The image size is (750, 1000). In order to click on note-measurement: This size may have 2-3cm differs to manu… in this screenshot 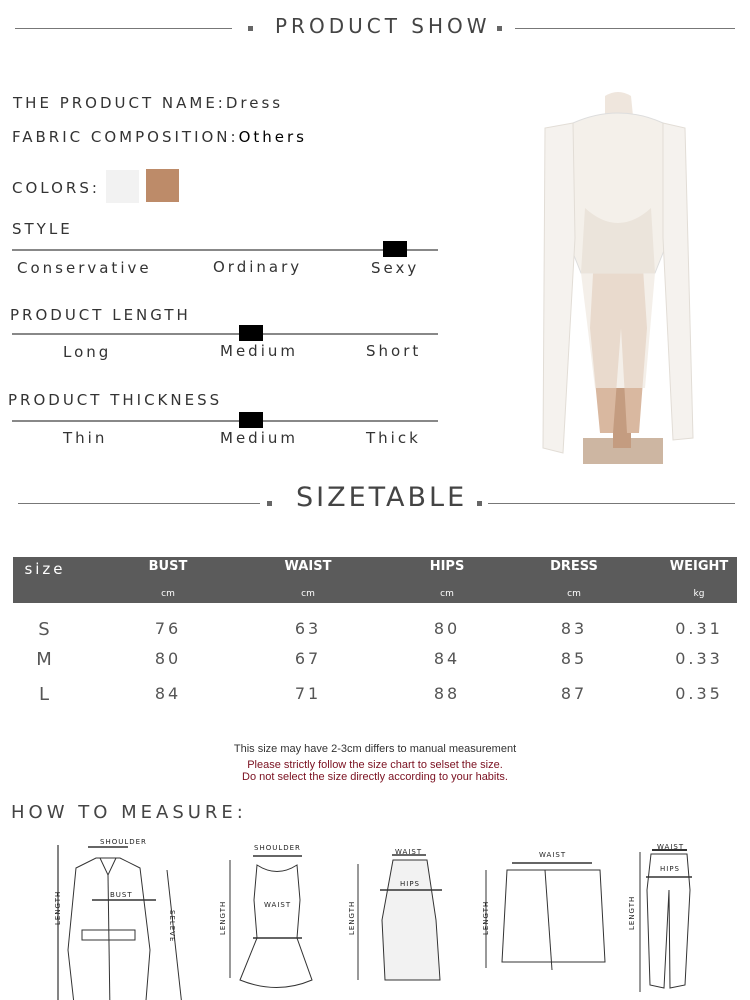, I will do `click(375, 749)`.